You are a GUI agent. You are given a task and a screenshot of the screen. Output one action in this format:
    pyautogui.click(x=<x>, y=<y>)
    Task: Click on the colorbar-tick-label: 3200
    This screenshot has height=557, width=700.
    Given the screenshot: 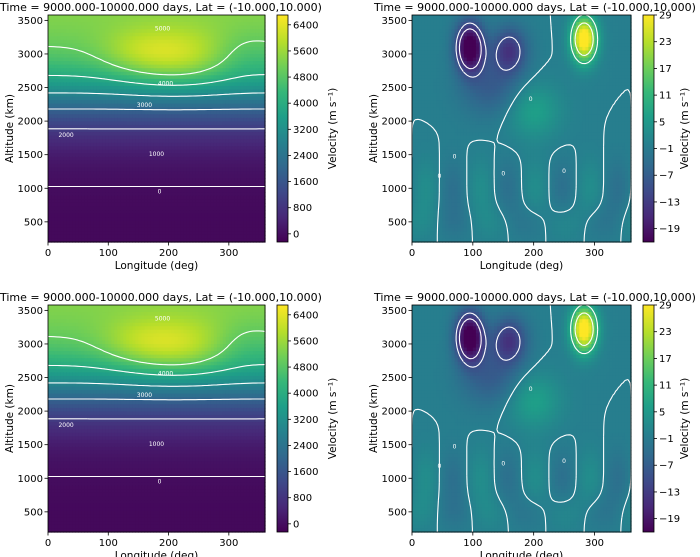 What is the action you would take?
    pyautogui.click(x=305, y=130)
    